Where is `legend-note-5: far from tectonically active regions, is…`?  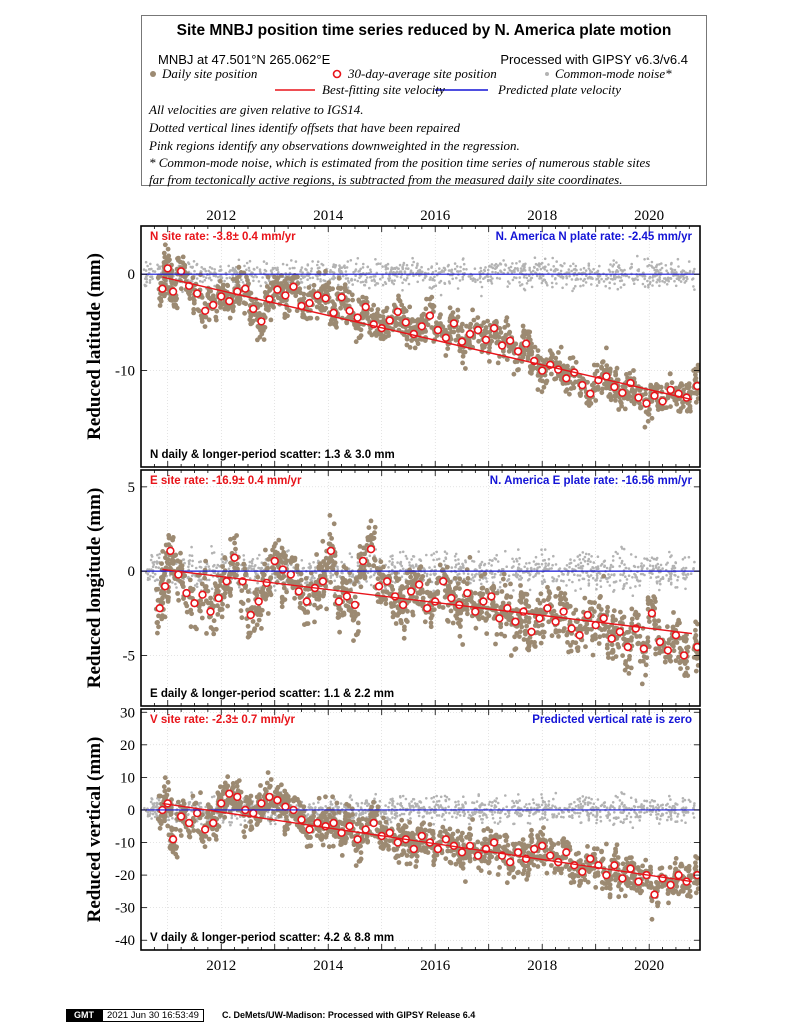 legend-note-5: far from tectonically active regions, is… is located at coordinates (386, 179).